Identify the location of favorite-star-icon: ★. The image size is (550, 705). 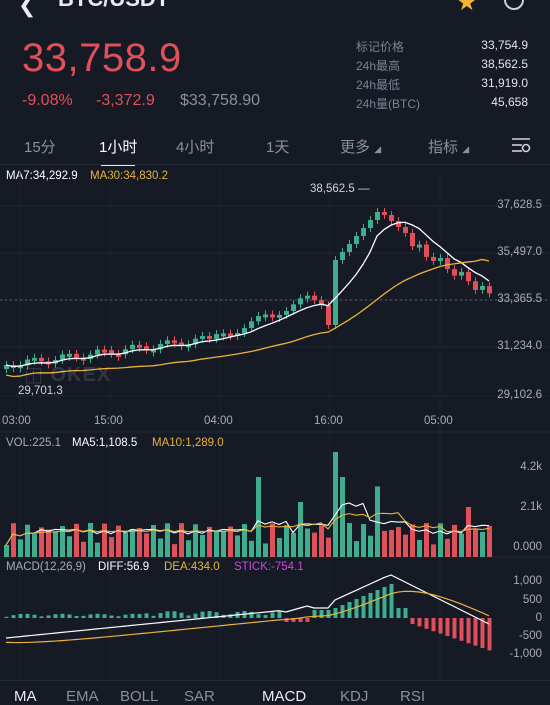
(467, 8).